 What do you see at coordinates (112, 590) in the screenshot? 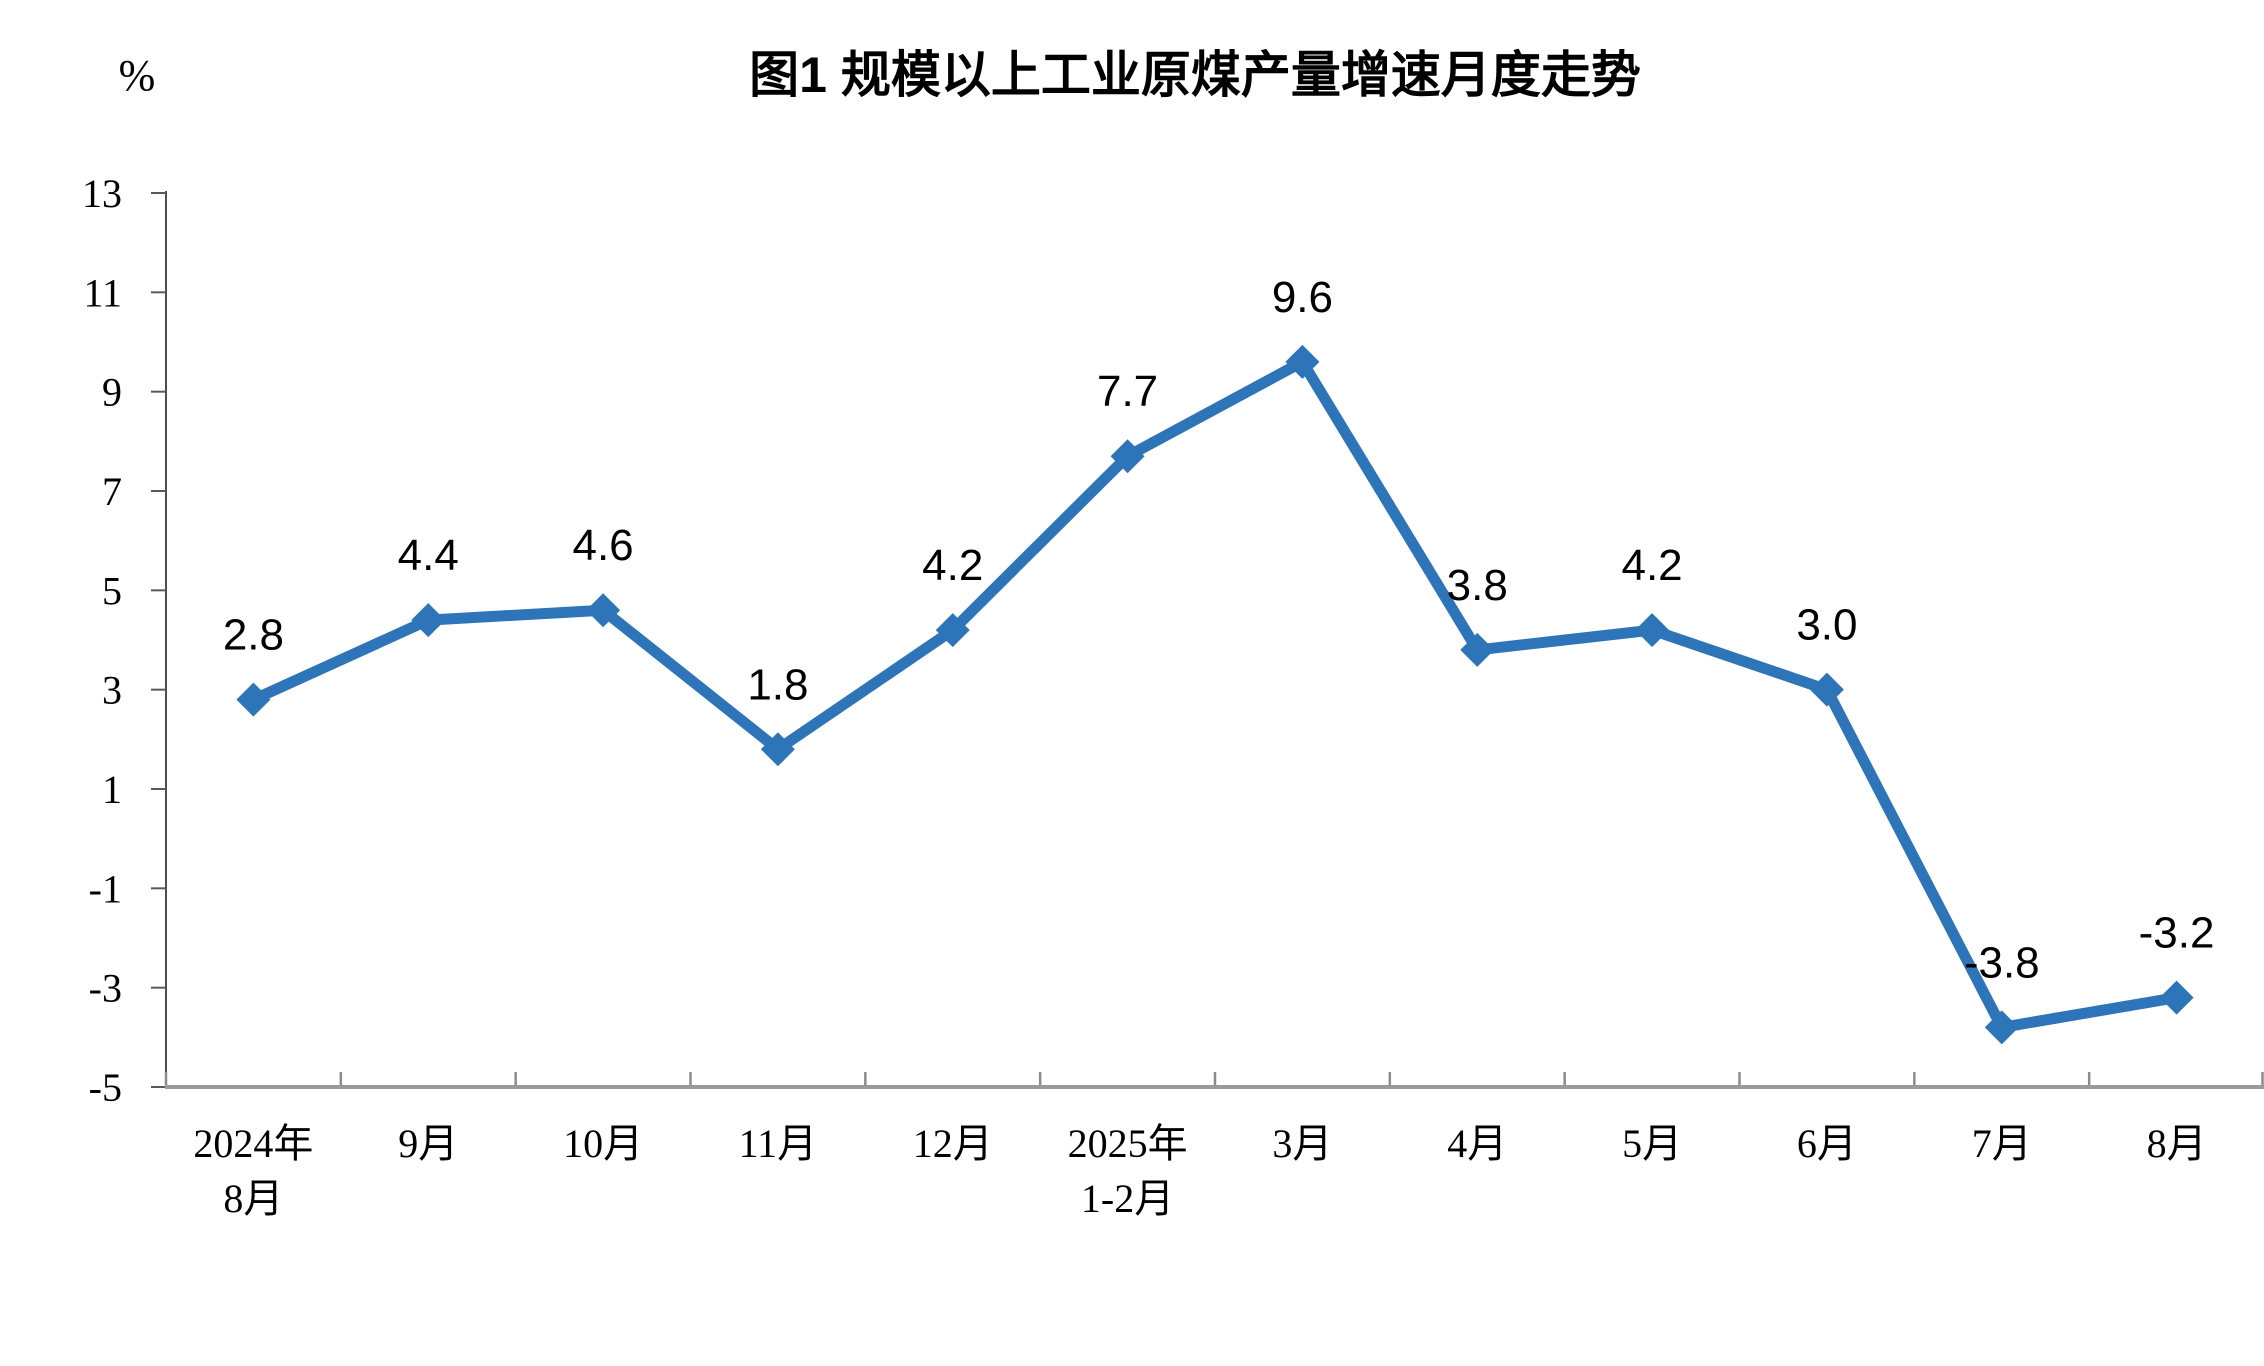
I see `y-tick-label: 5` at bounding box center [112, 590].